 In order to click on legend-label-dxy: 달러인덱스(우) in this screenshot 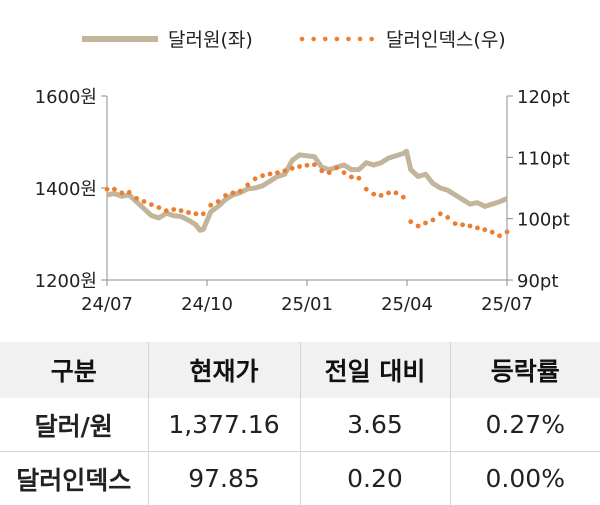, I will do `click(446, 40)`.